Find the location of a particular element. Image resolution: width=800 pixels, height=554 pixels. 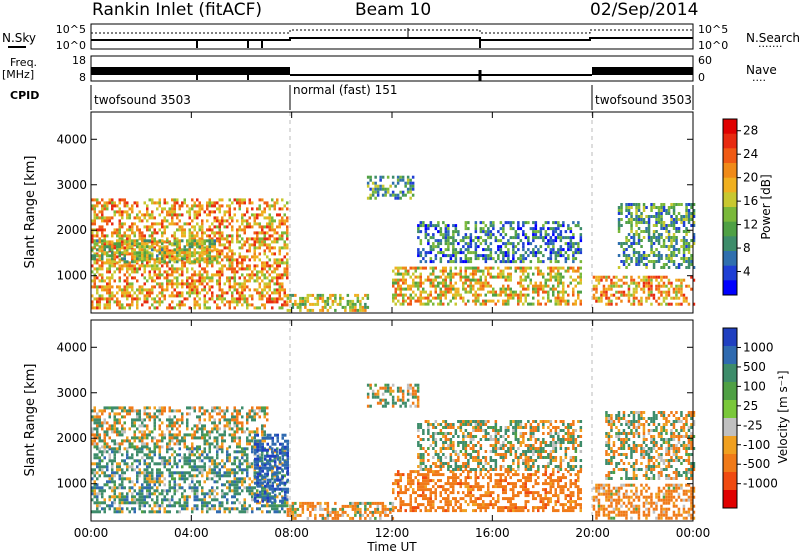

power-colorbar-tick: 28 is located at coordinates (750, 131).